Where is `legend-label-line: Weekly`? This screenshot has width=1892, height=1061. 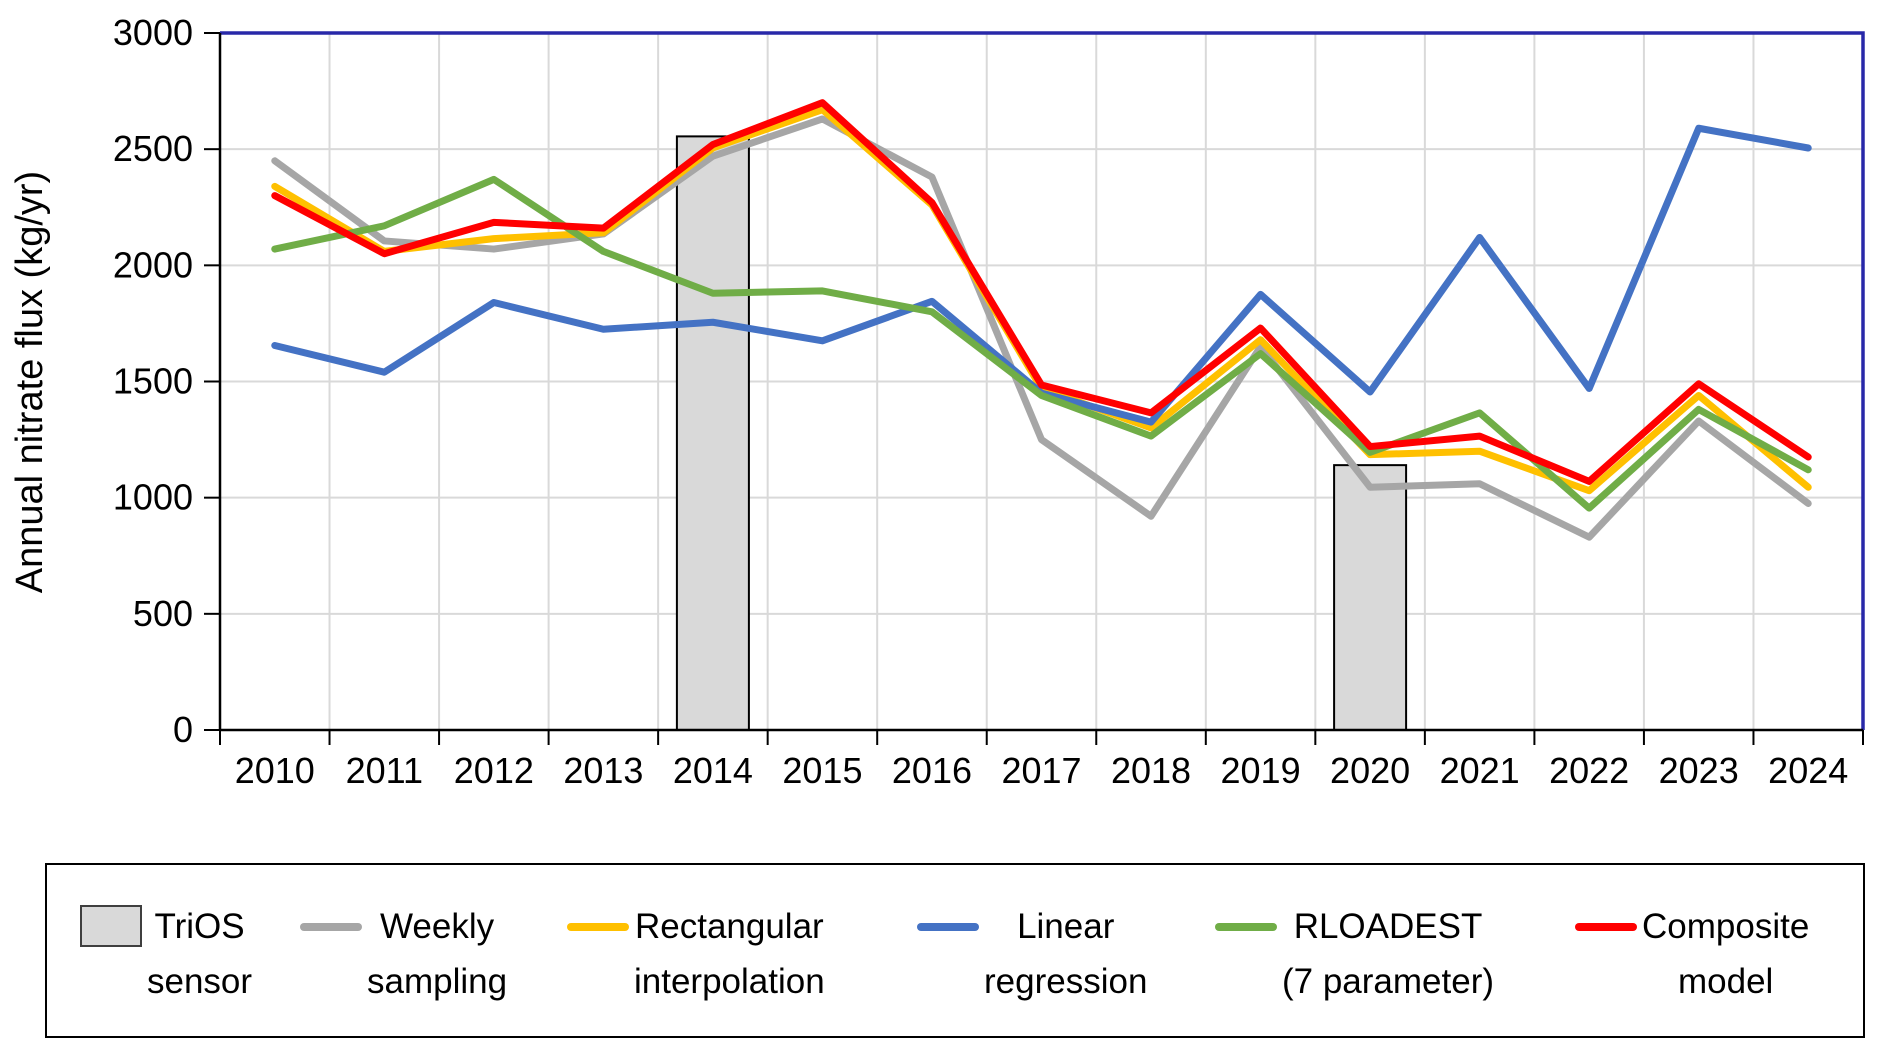
legend-label-line: Weekly is located at coordinates (437, 926).